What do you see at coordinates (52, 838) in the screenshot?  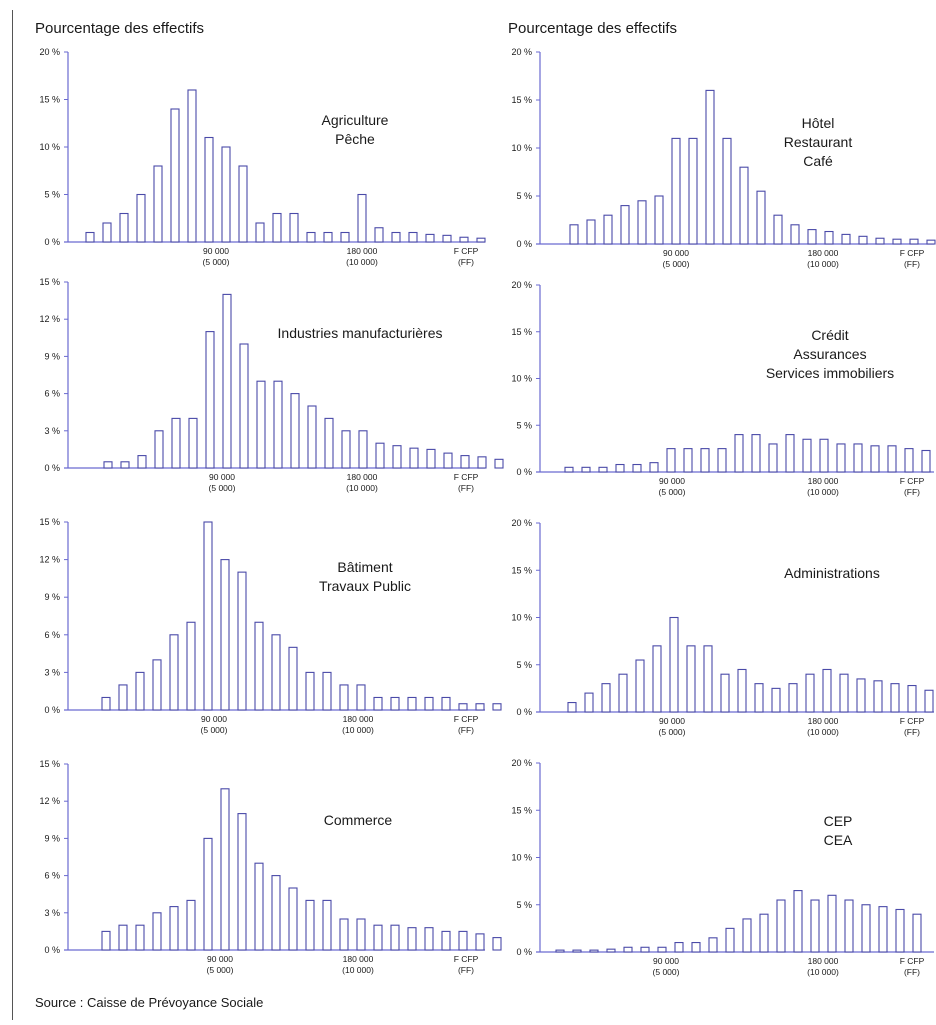 I see `y-tick-label: 9 %` at bounding box center [52, 838].